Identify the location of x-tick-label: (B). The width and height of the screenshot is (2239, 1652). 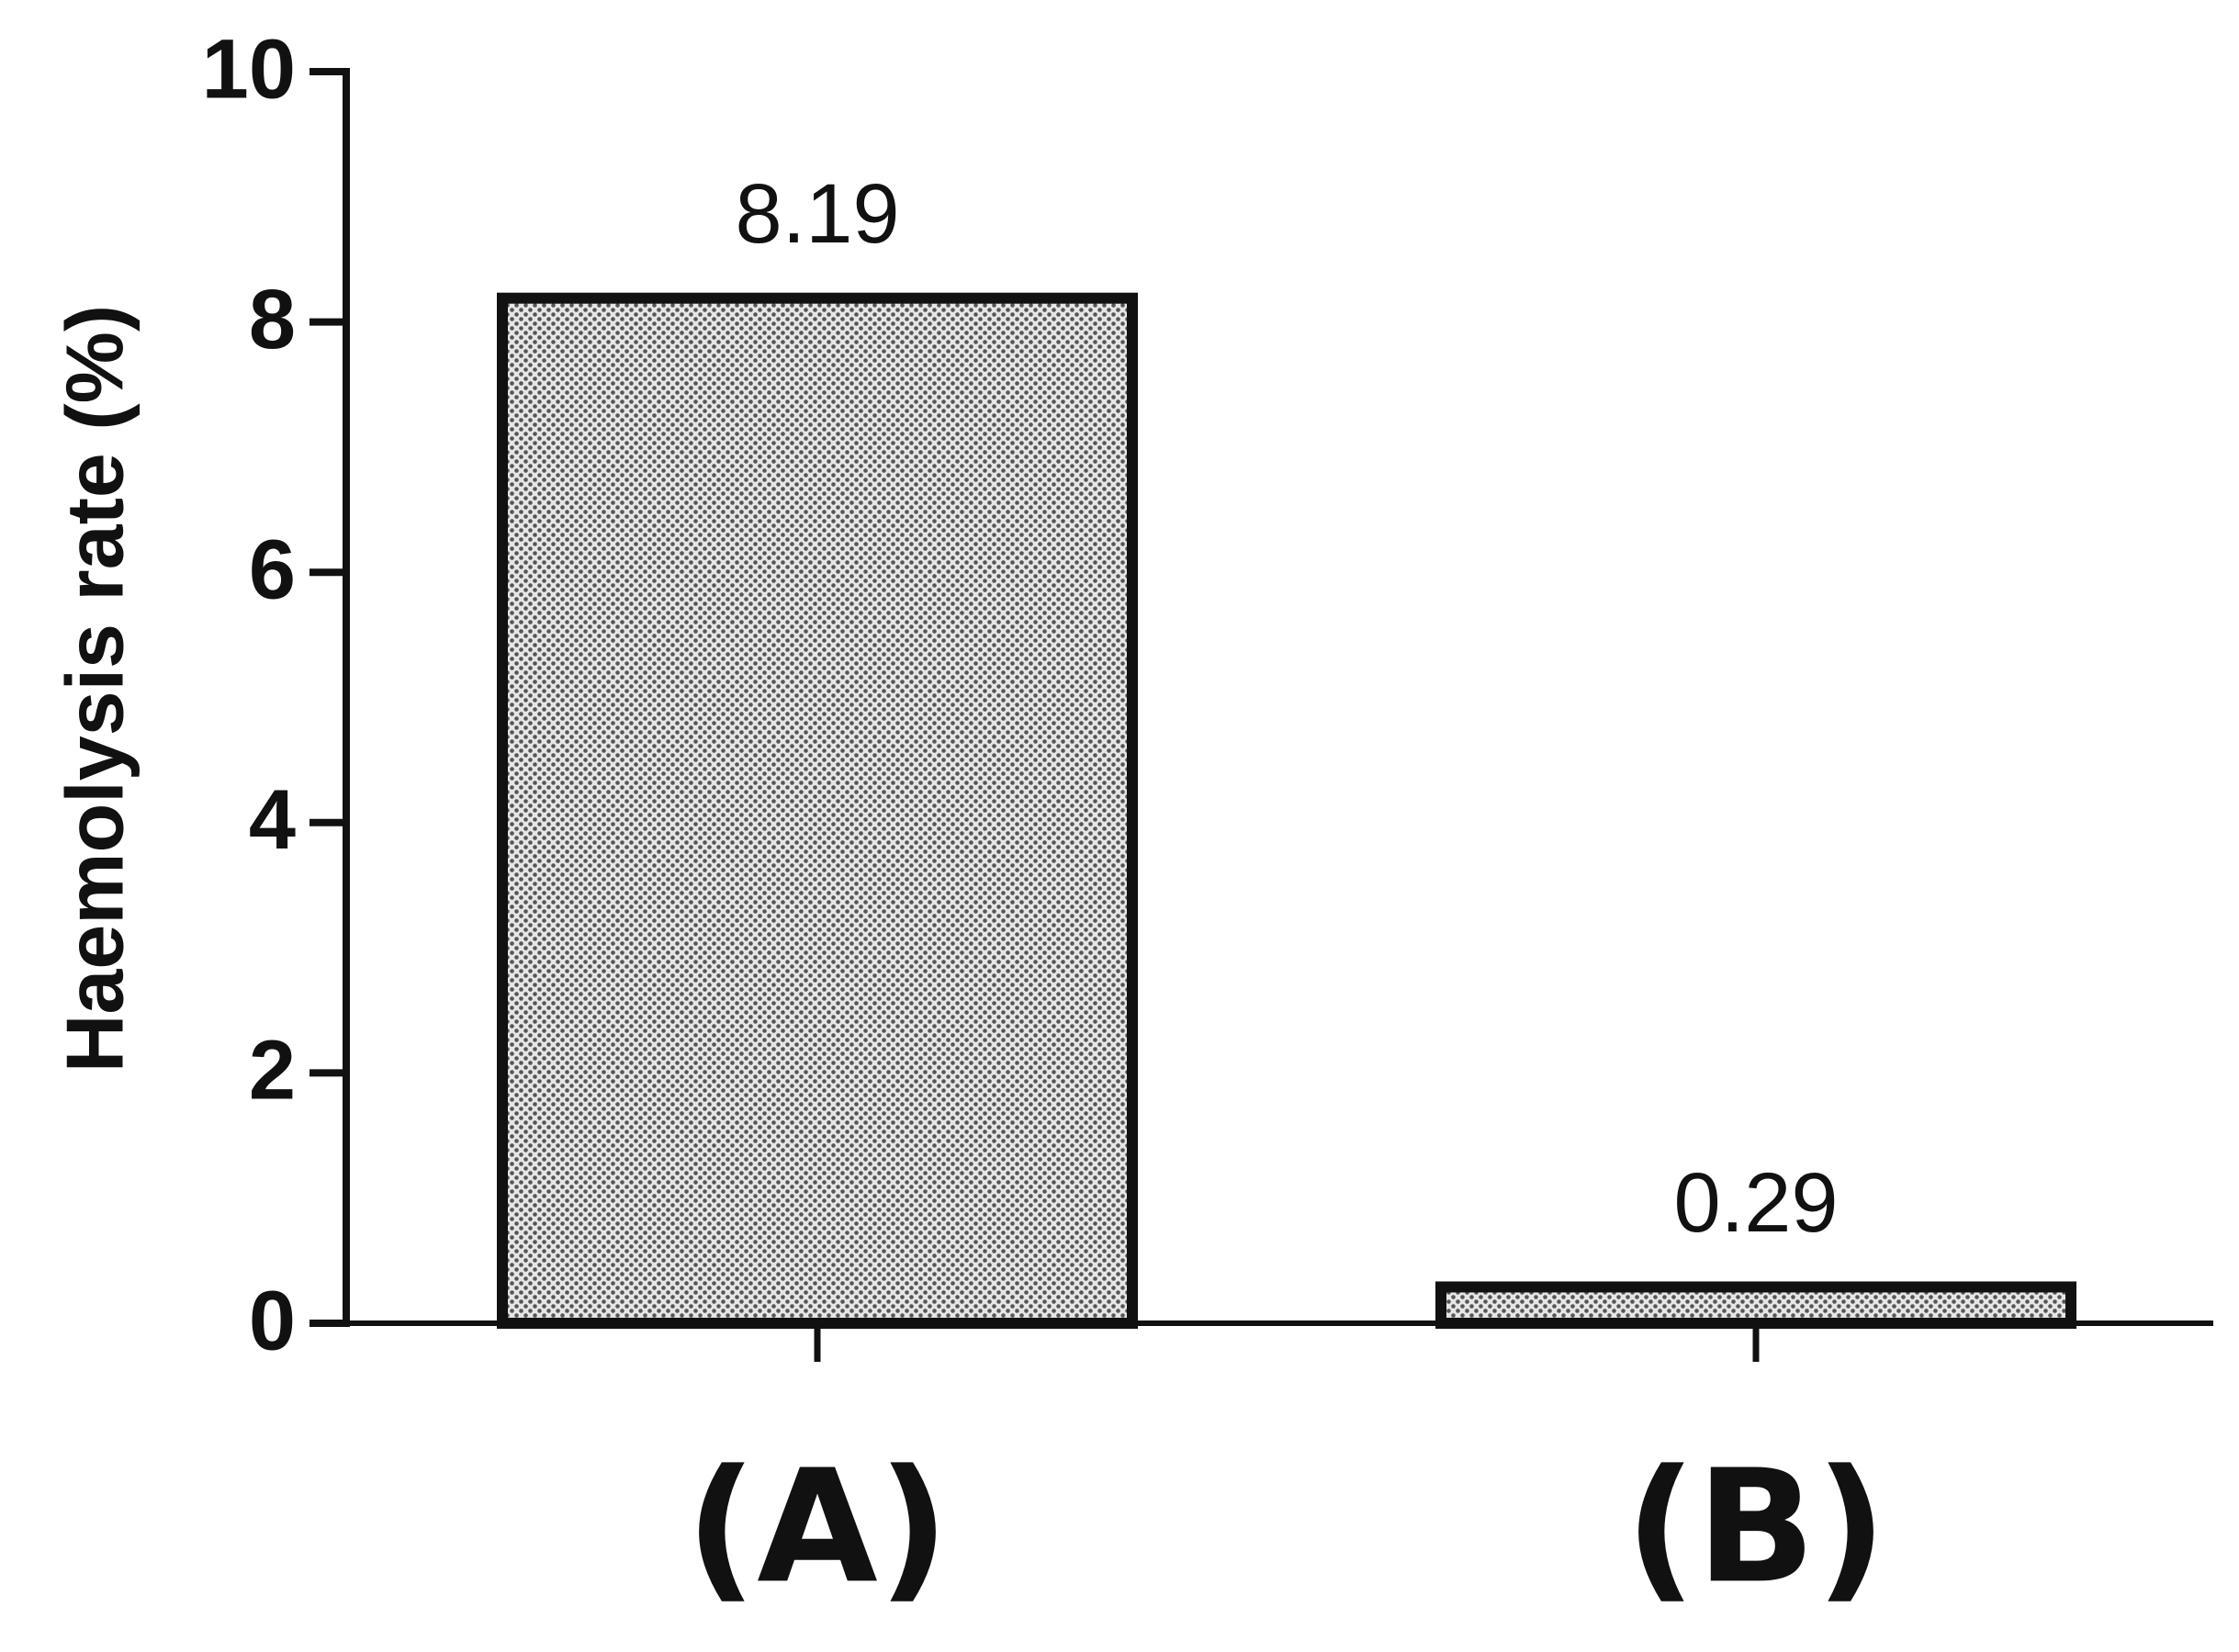
(1756, 1527).